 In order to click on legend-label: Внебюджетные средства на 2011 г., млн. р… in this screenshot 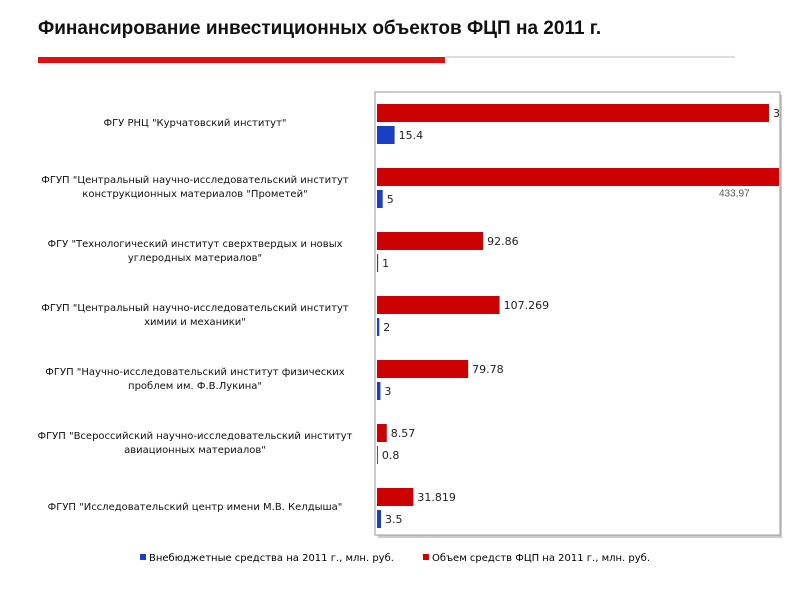, I will do `click(271, 558)`.